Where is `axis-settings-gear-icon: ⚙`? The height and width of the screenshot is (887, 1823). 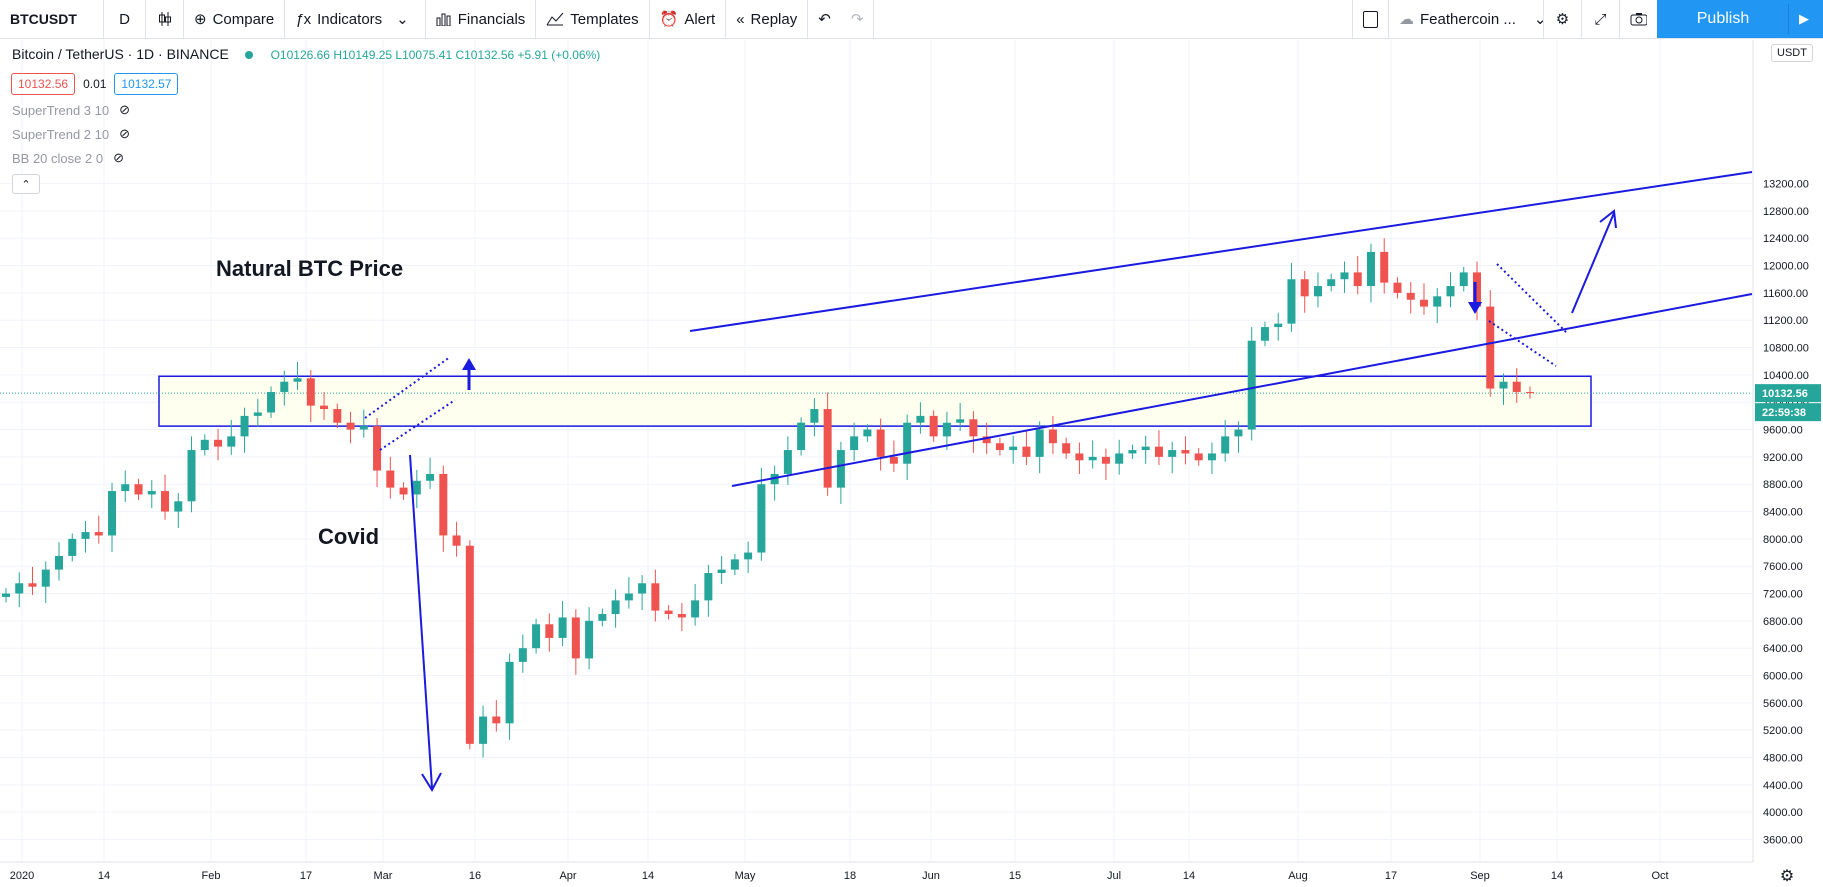
axis-settings-gear-icon: ⚙ is located at coordinates (1787, 876).